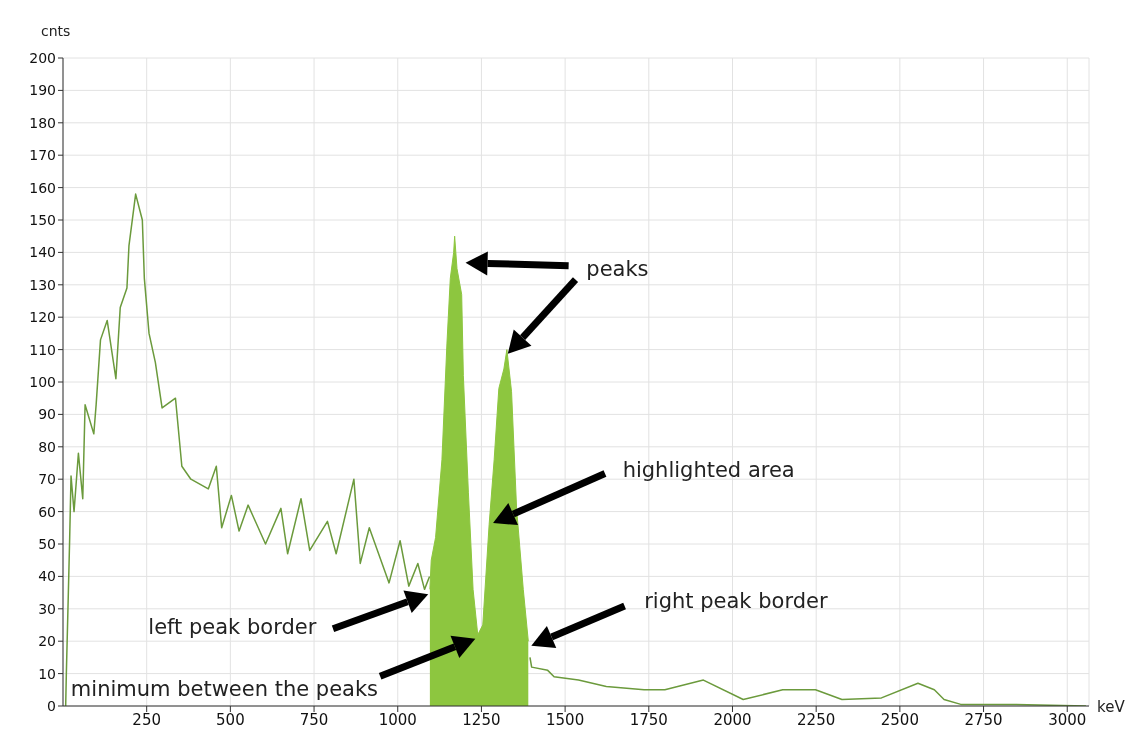 The image size is (1147, 754). I want to click on x-tick-label: 2500, so click(899, 719).